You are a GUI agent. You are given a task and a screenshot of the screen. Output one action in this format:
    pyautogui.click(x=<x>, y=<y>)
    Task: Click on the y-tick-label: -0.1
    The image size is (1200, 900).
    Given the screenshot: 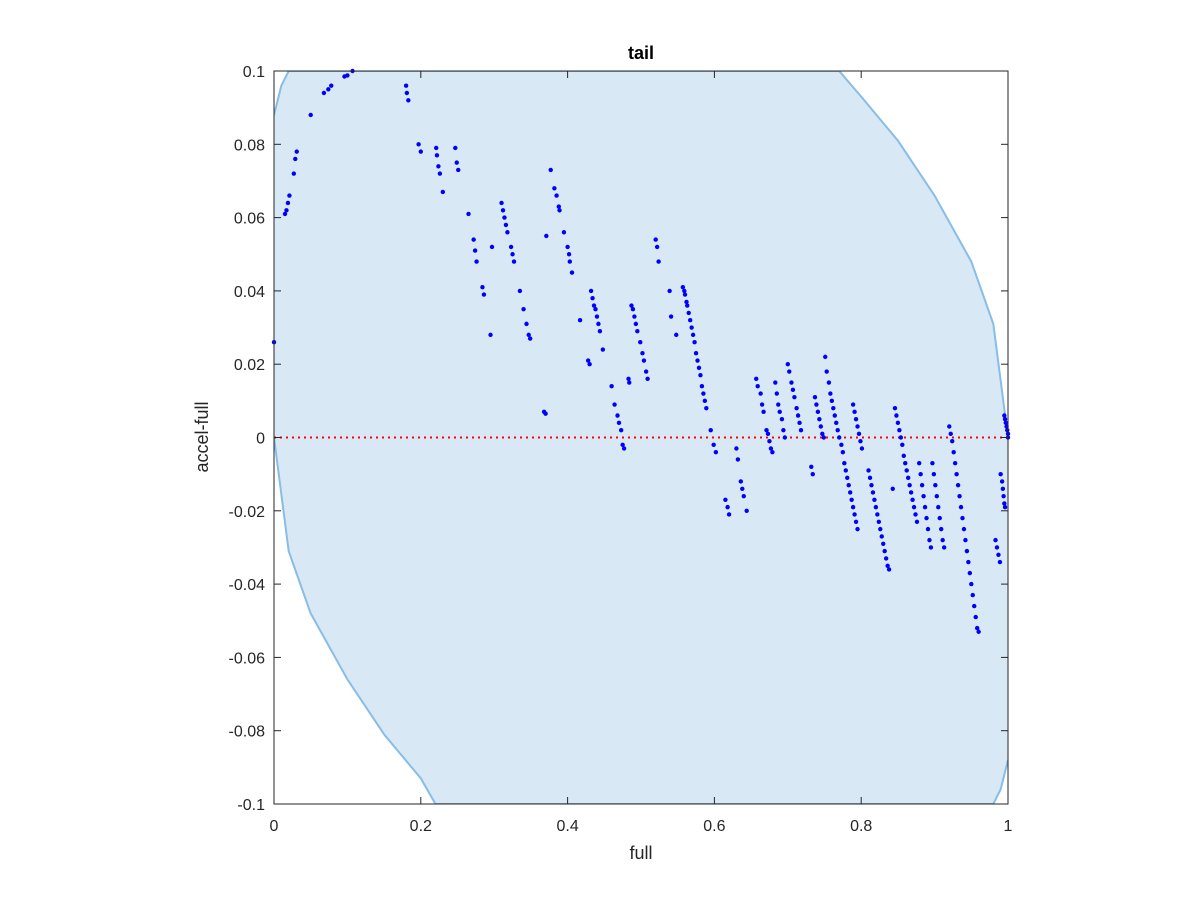 What is the action you would take?
    pyautogui.click(x=251, y=805)
    